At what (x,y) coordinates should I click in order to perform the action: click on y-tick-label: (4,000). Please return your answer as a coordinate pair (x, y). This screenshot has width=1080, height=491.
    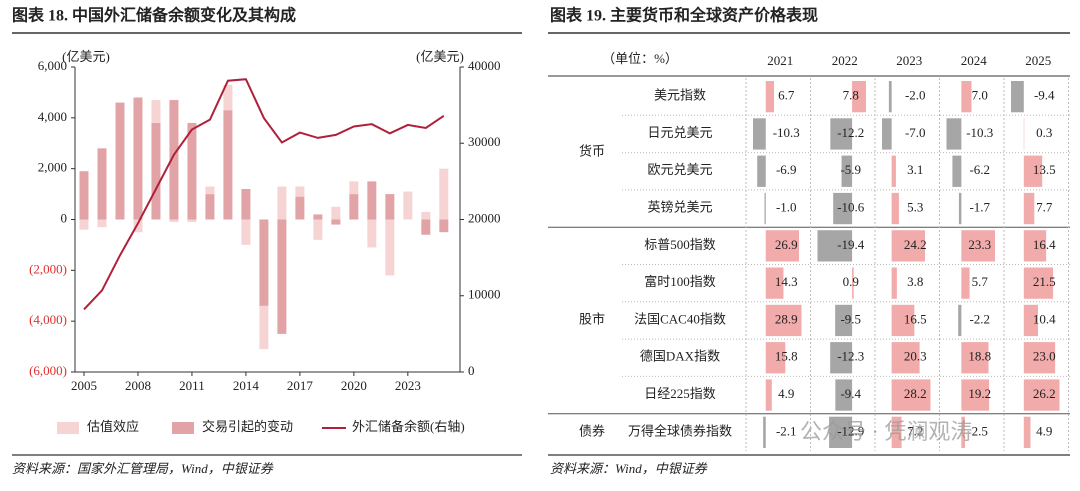
    Looking at the image, I should click on (48, 319).